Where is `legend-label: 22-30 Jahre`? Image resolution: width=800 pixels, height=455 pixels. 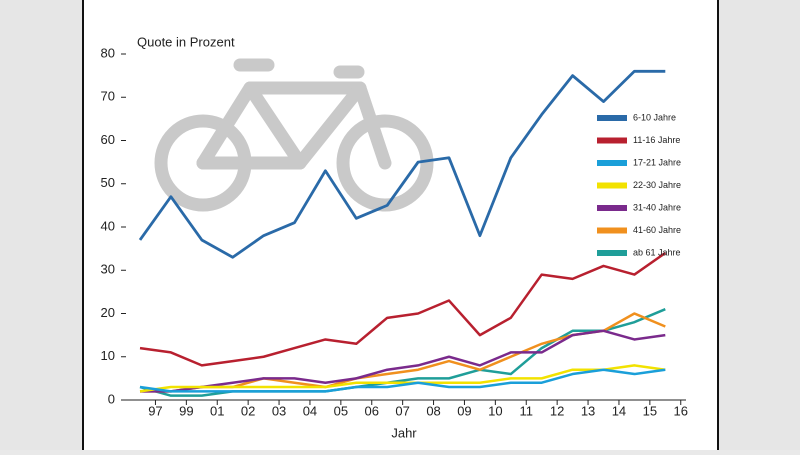
legend-label: 22-30 Jahre is located at coordinates (657, 185).